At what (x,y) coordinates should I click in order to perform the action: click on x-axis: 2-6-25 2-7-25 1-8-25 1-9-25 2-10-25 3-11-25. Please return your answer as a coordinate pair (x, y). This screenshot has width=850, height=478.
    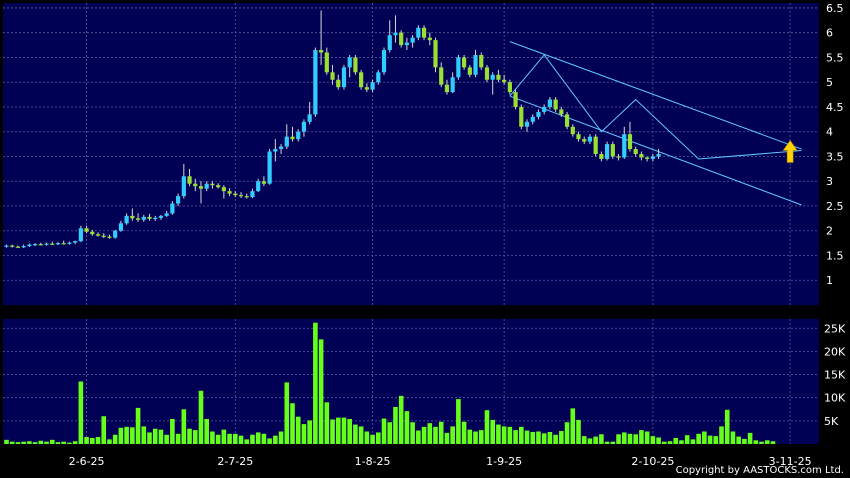
    Looking at the image, I should click on (440, 461).